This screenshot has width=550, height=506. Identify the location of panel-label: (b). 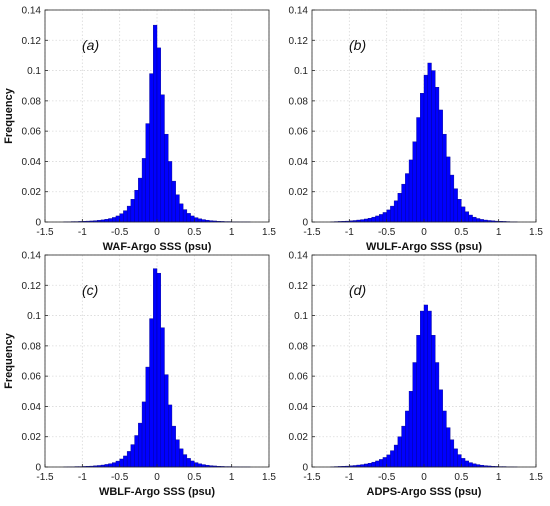
(357, 45).